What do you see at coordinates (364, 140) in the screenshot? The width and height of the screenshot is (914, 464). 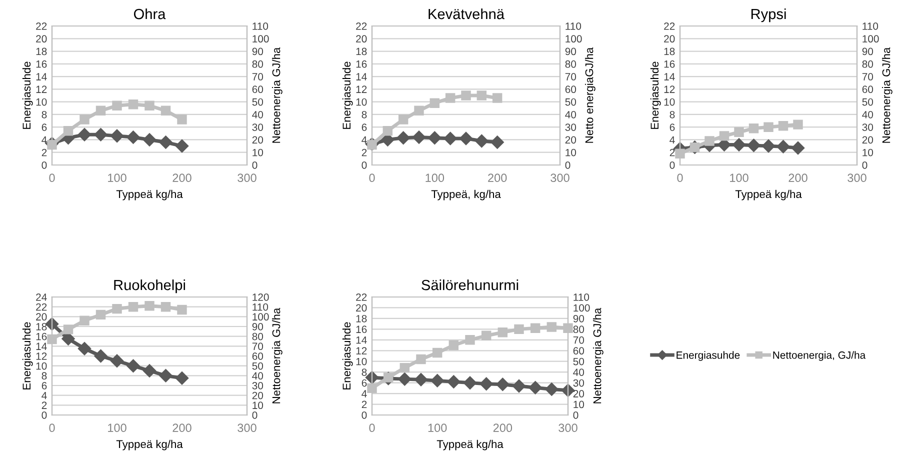 I see `y-tick-label: 4` at bounding box center [364, 140].